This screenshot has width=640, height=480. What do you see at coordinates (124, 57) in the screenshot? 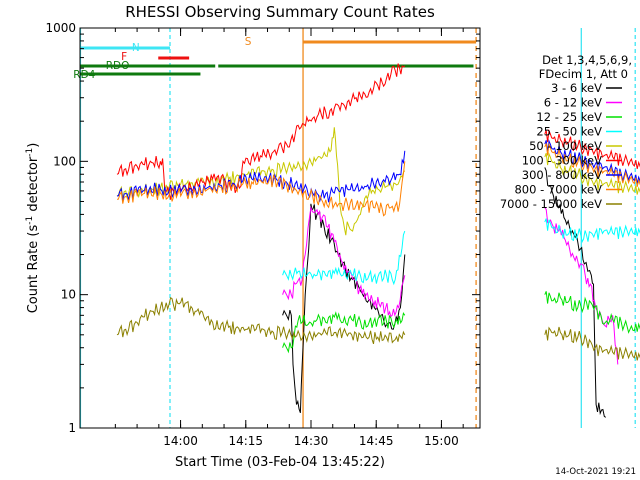
I see `annotation-label-f: F` at bounding box center [124, 57].